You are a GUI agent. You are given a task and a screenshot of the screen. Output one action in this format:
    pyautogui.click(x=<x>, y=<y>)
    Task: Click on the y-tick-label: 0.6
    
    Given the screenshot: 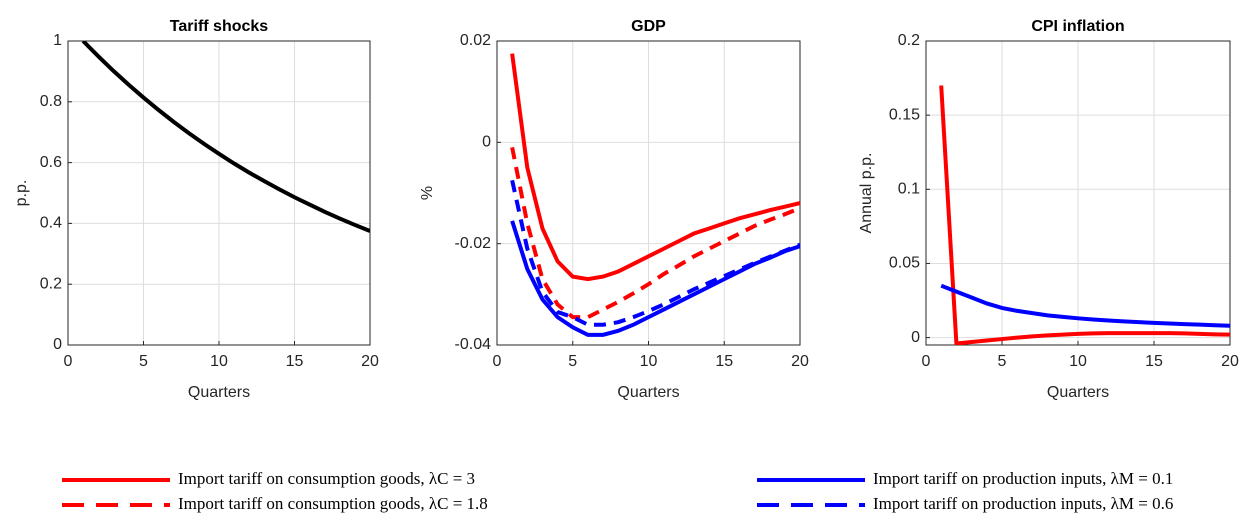 What is the action you would take?
    pyautogui.click(x=51, y=162)
    